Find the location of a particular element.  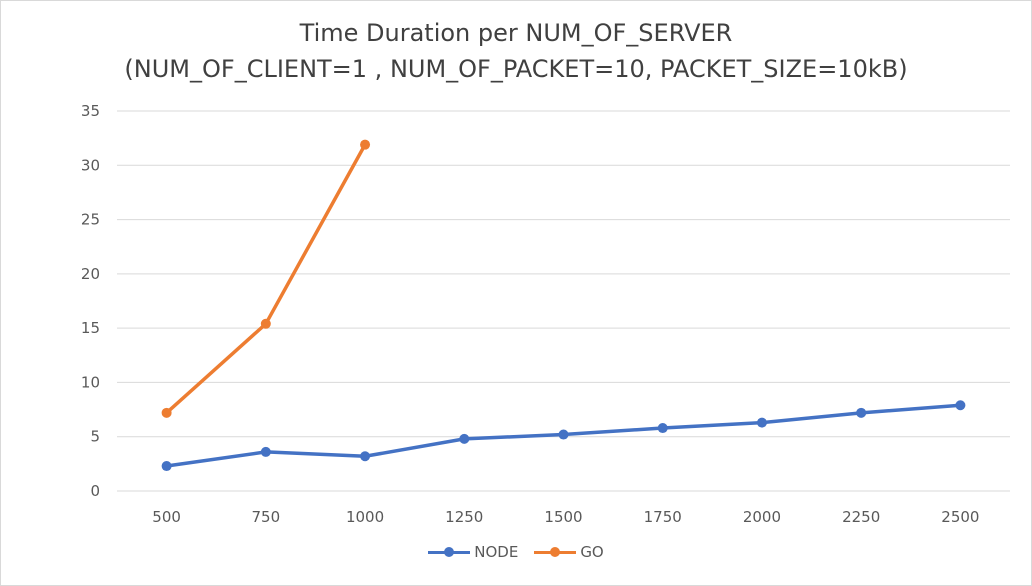

x-tick-label: 1750 is located at coordinates (663, 517).